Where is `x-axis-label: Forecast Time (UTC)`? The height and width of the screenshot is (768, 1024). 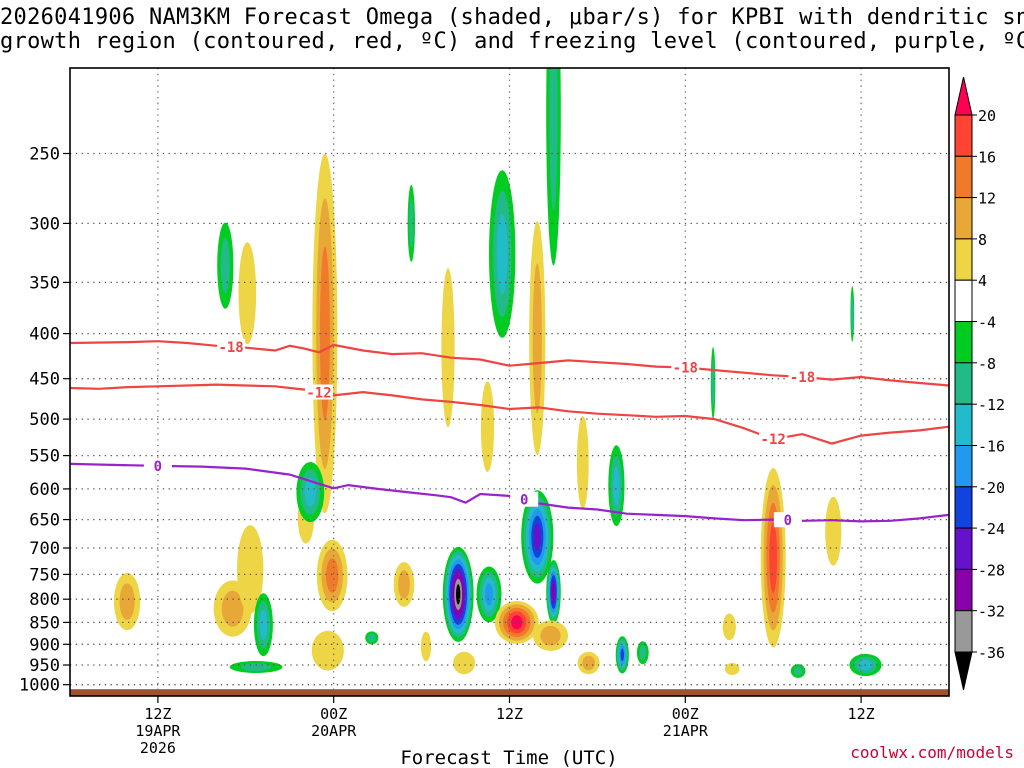 x-axis-label: Forecast Time (UTC) is located at coordinates (508, 757).